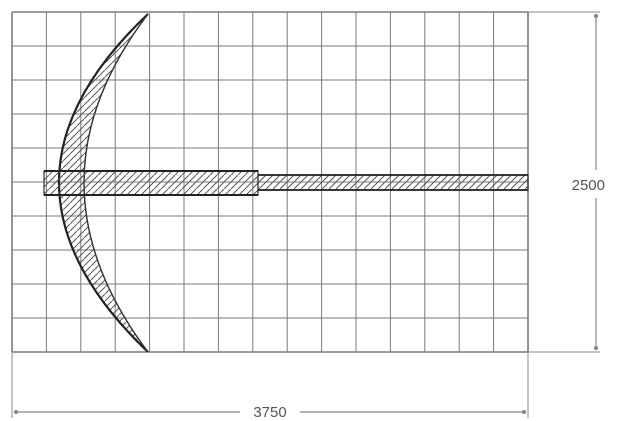 The image size is (620, 421). I want to click on width-dimension-label: 3750, so click(269, 412).